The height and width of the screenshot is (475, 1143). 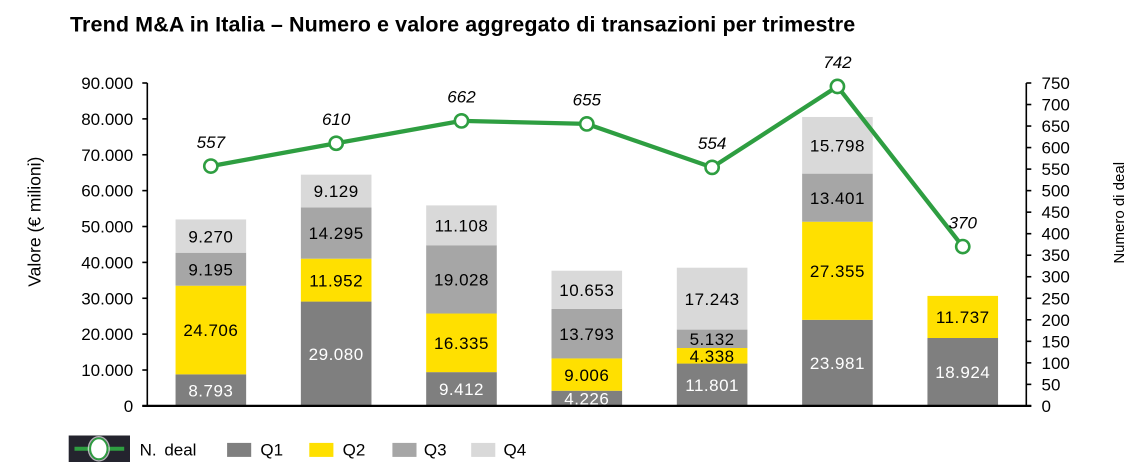 I want to click on svg-text: 250, so click(x=1056, y=298).